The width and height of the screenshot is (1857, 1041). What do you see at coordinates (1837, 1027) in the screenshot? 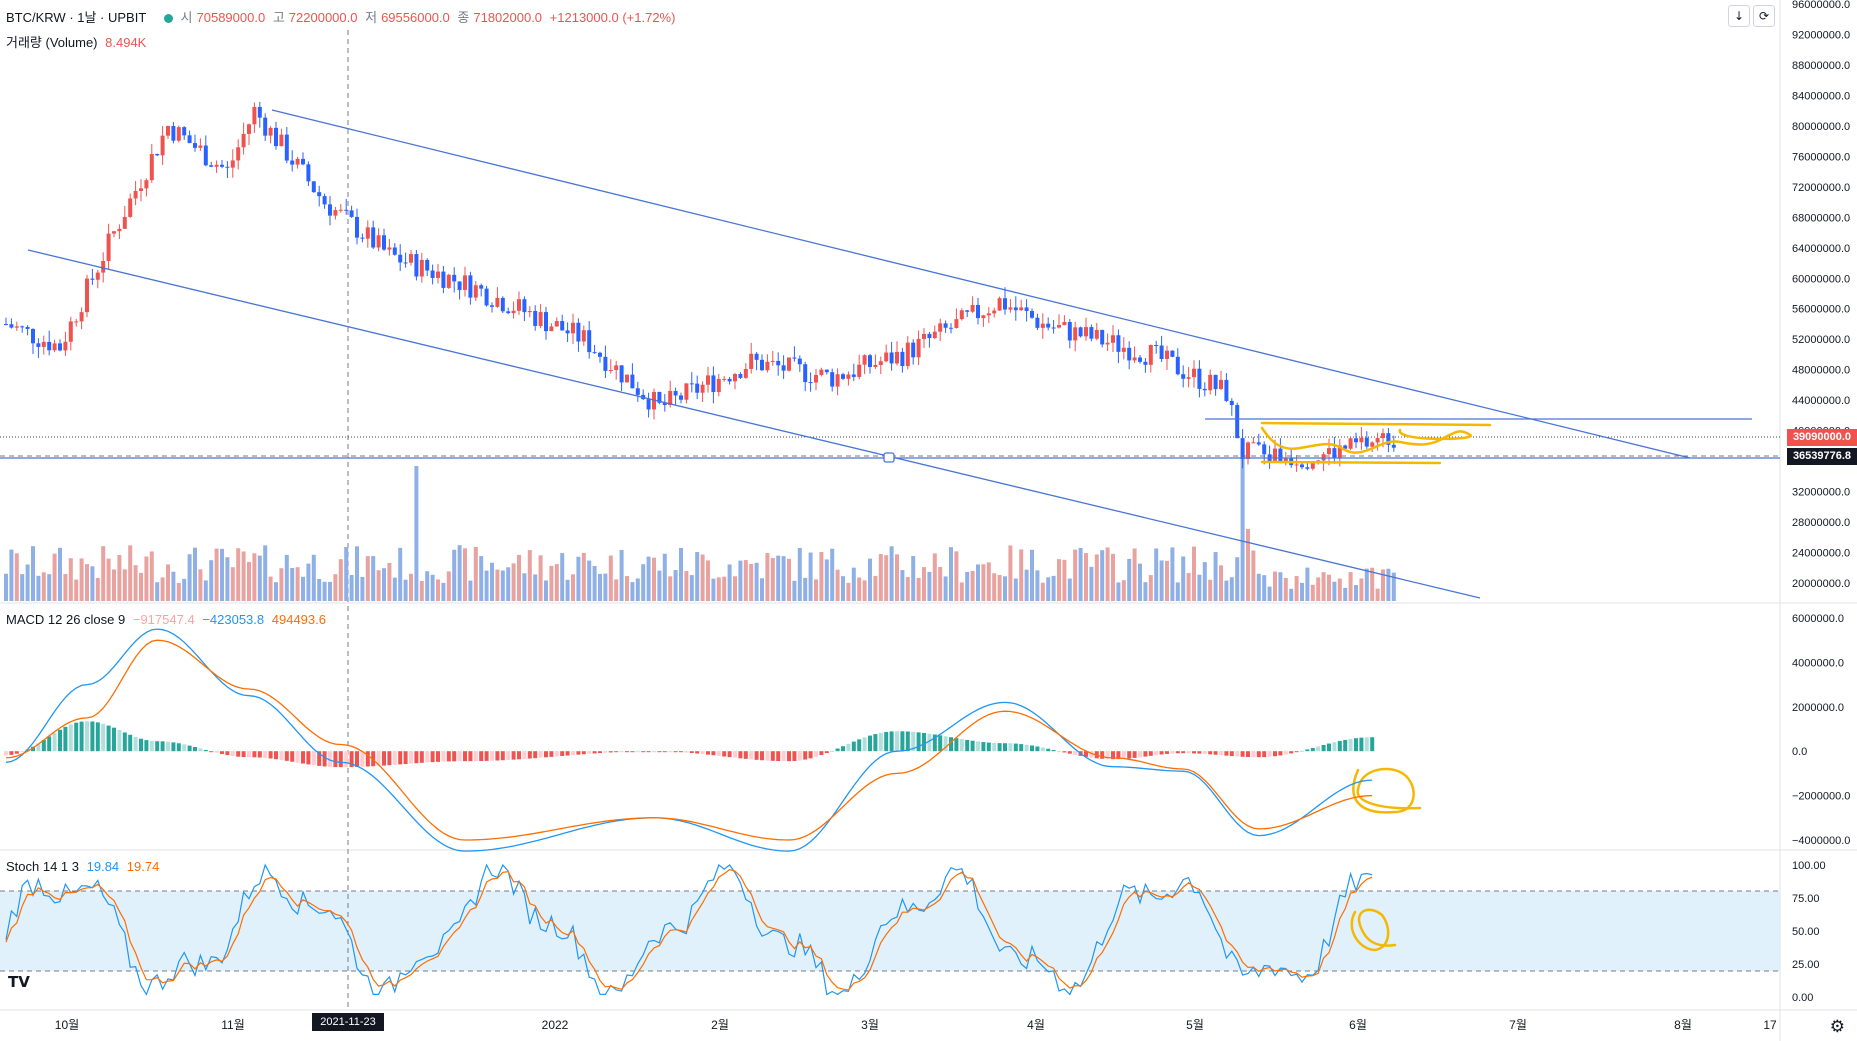
I see `gear-icon: ⚙` at bounding box center [1837, 1027].